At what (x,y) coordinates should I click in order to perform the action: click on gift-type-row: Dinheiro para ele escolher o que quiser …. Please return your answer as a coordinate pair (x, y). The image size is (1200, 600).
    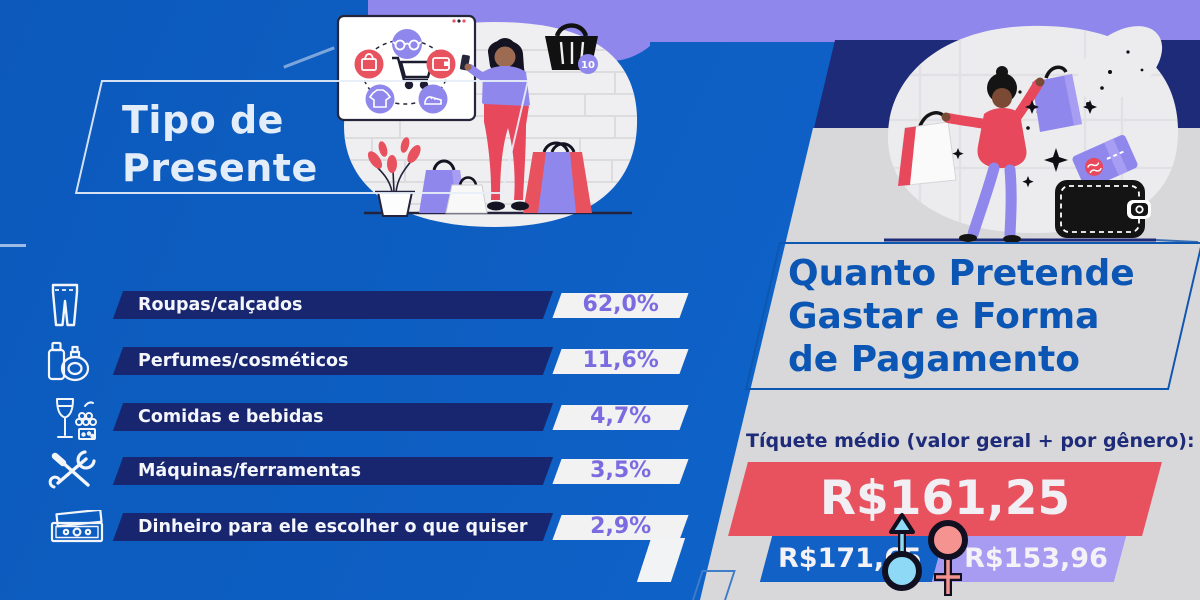
    Looking at the image, I should click on (350, 538).